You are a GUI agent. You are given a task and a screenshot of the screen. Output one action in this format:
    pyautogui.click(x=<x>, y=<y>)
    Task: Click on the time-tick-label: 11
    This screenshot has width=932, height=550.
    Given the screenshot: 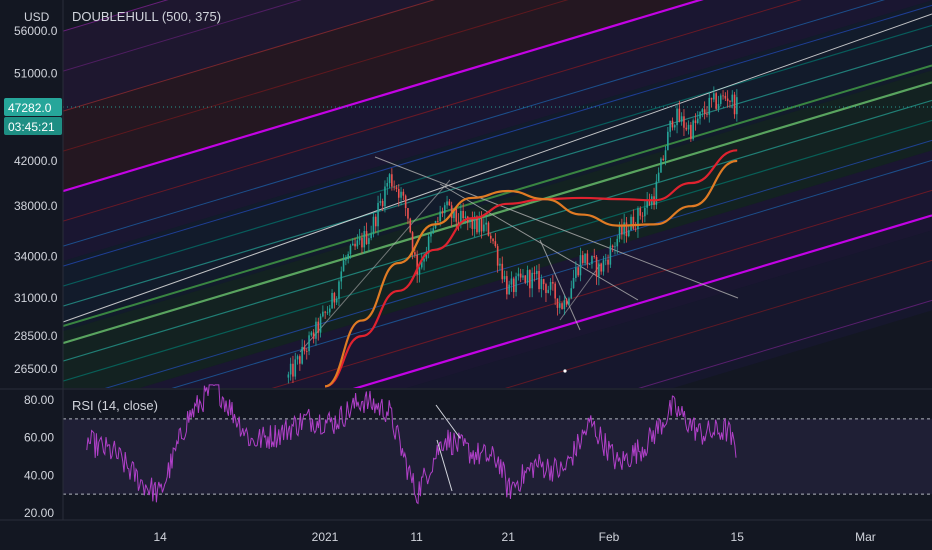 What is the action you would take?
    pyautogui.click(x=416, y=537)
    